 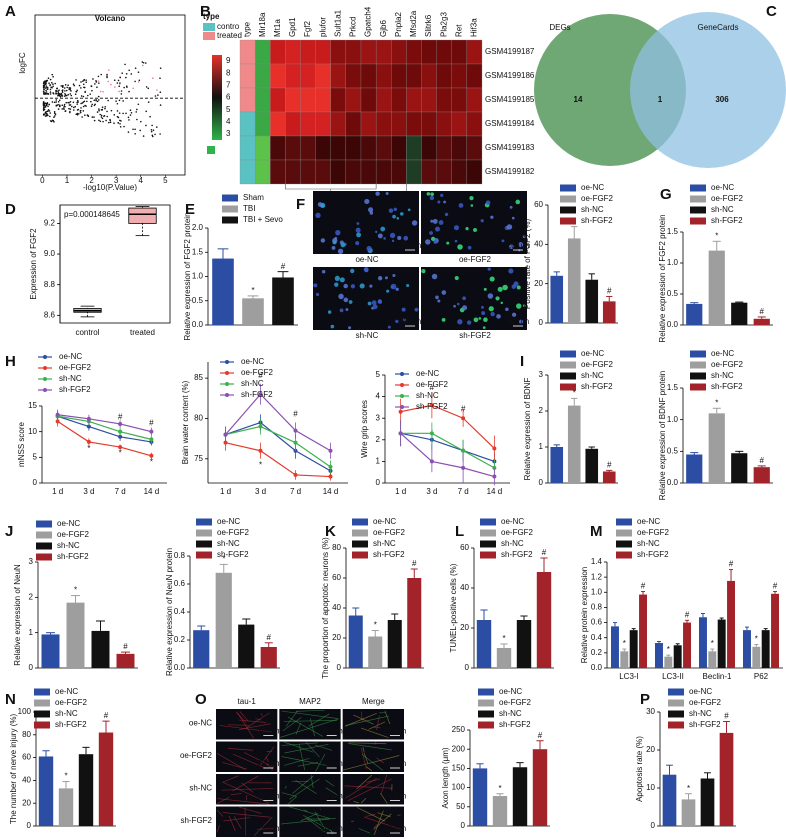 What do you see at coordinates (459, 748) in the screenshot?
I see `y-tick-label: 200` at bounding box center [459, 748].